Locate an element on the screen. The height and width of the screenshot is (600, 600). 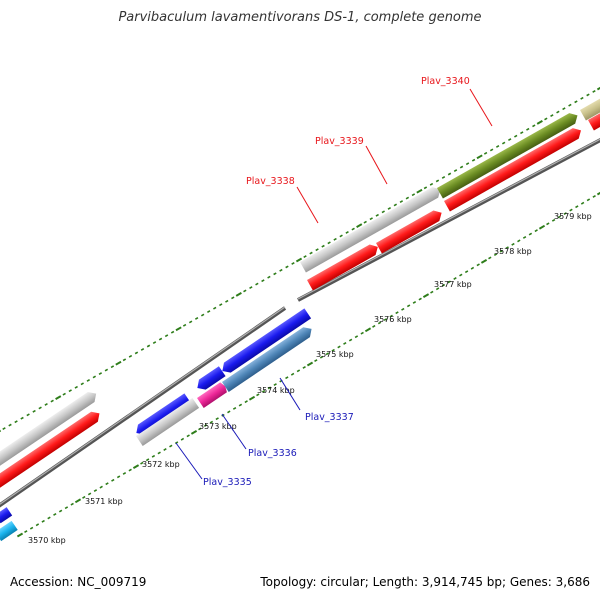
cds-cyan-corner is located at coordinates (9, 531).